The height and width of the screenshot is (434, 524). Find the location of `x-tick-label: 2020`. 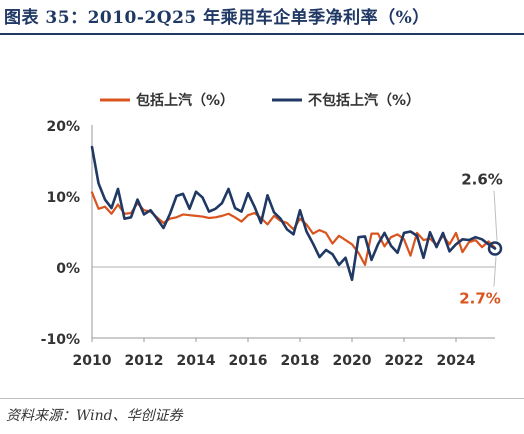

x-tick-label: 2020 is located at coordinates (352, 361).